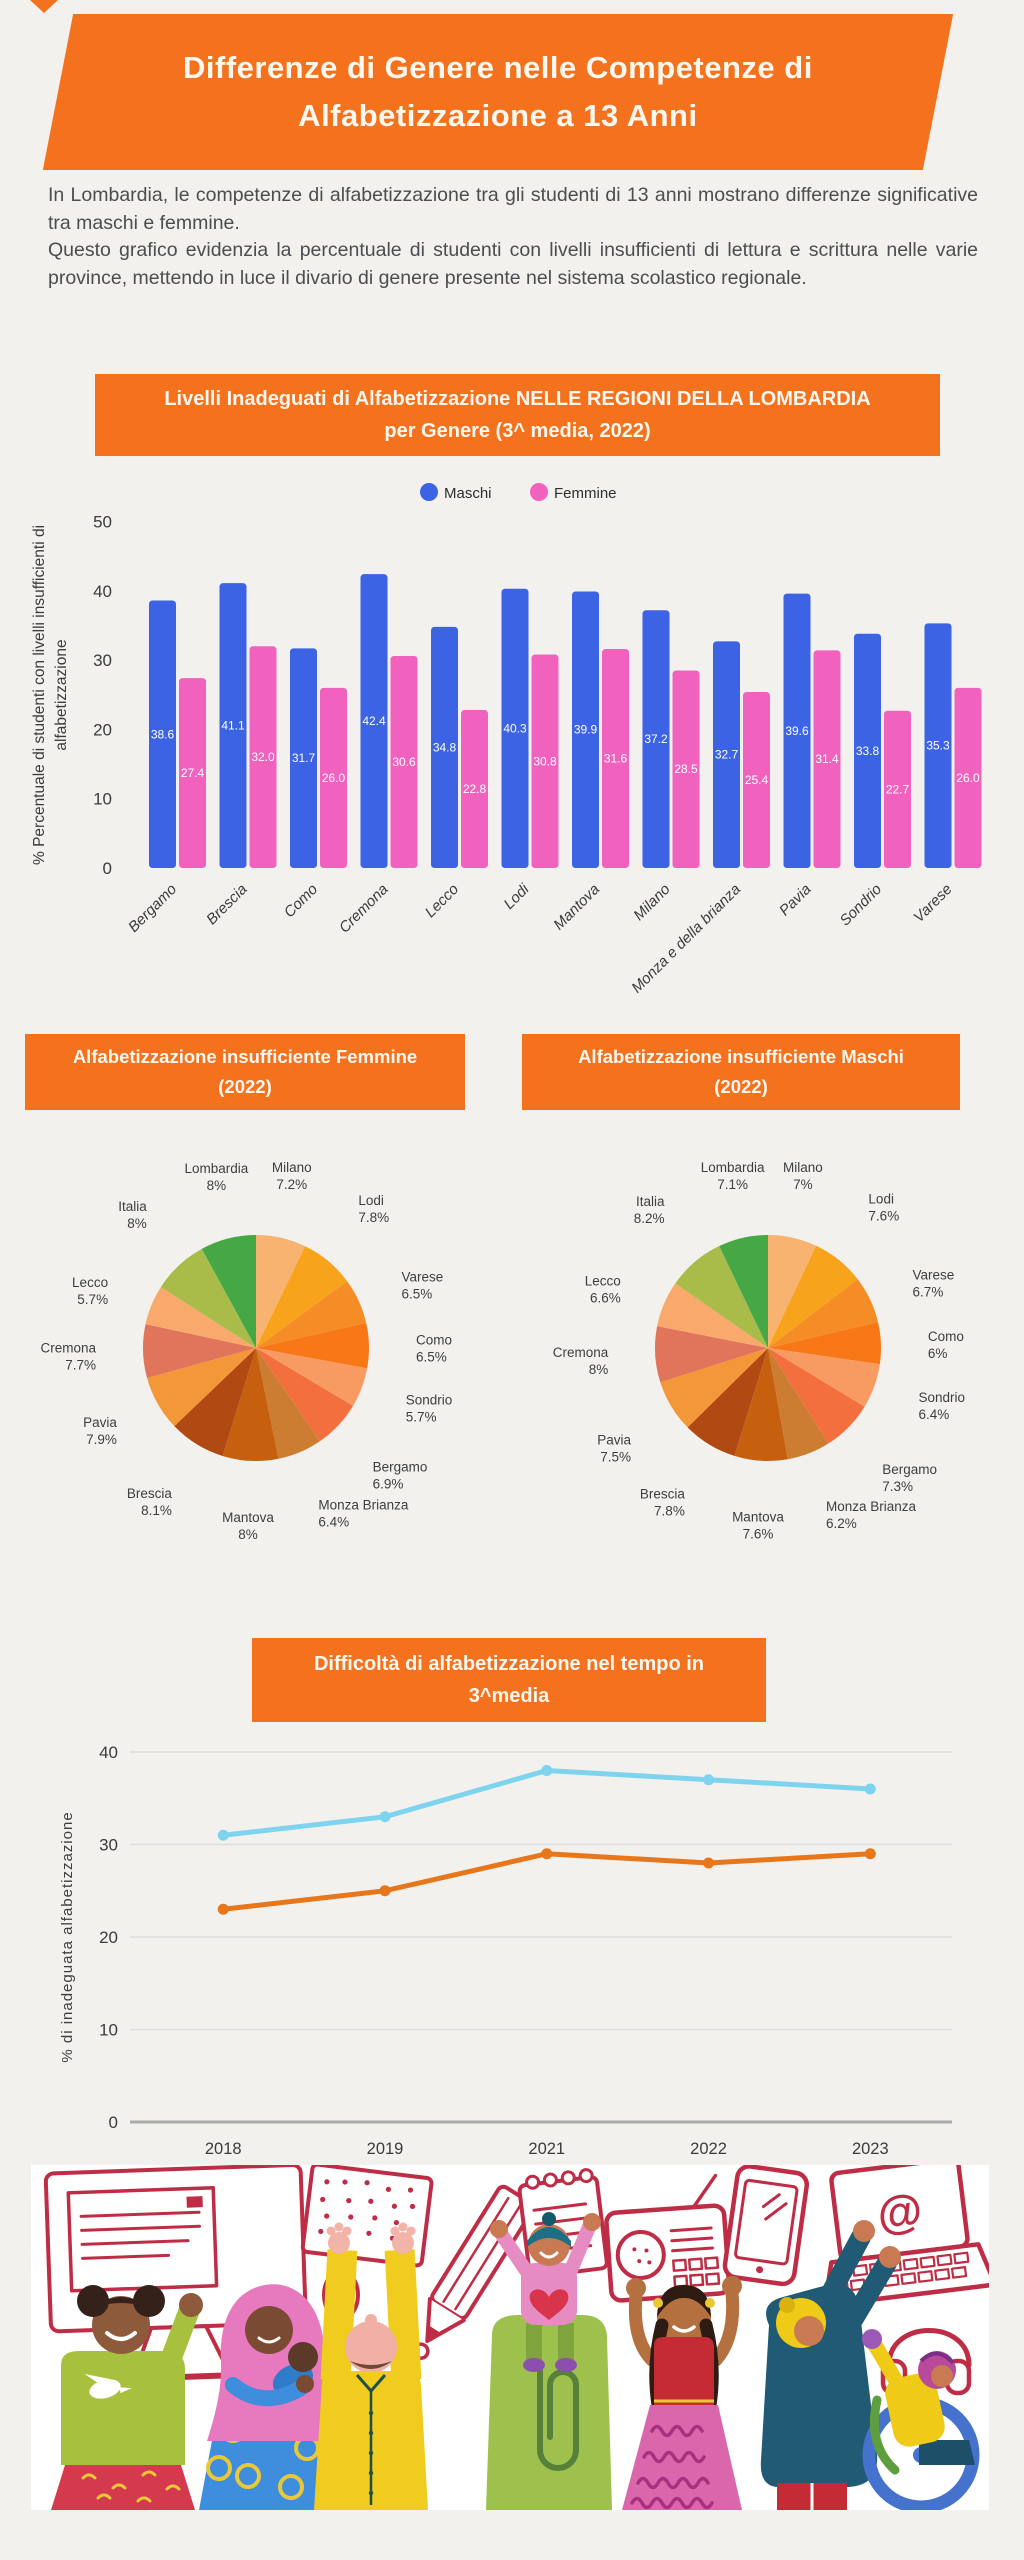 Image resolution: width=1024 pixels, height=2560 pixels. I want to click on bar-value-label: 32.0, so click(263, 757).